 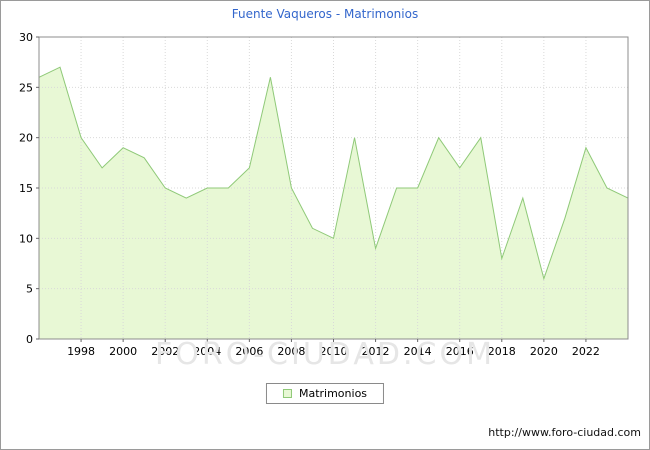 I want to click on x-tick-label: 2008, so click(x=291, y=351).